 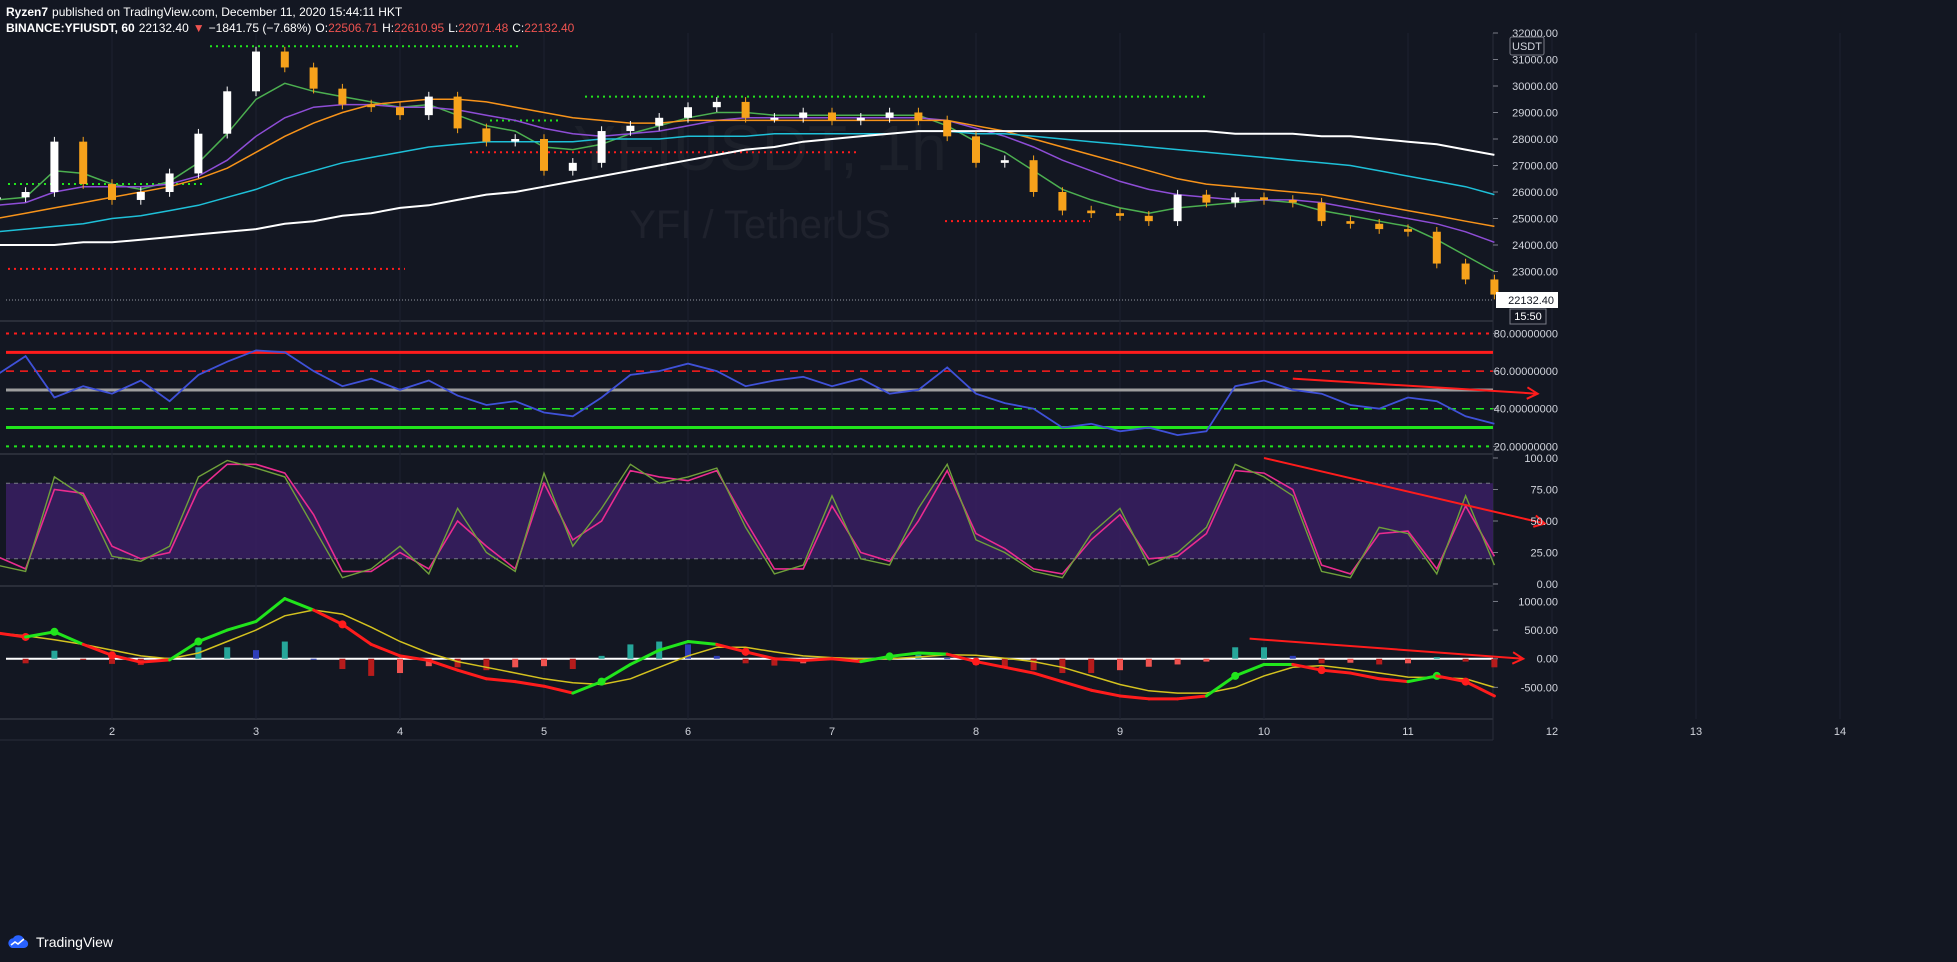 What do you see at coordinates (70, 28) in the screenshot?
I see `symbol-interval: BINANCE:YFIUSDT, 60` at bounding box center [70, 28].